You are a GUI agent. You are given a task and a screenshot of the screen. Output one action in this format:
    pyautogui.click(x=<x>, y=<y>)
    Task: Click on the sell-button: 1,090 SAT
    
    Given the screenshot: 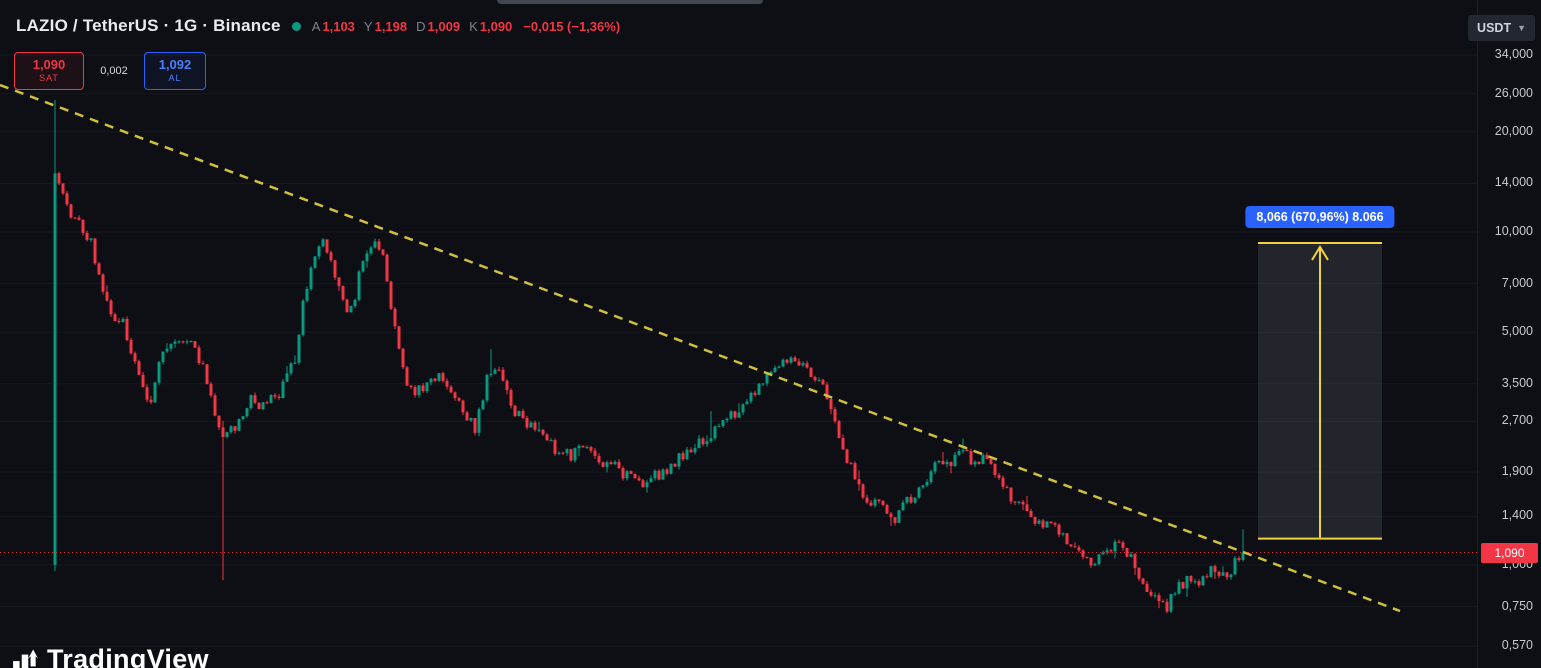 What is the action you would take?
    pyautogui.click(x=49, y=71)
    